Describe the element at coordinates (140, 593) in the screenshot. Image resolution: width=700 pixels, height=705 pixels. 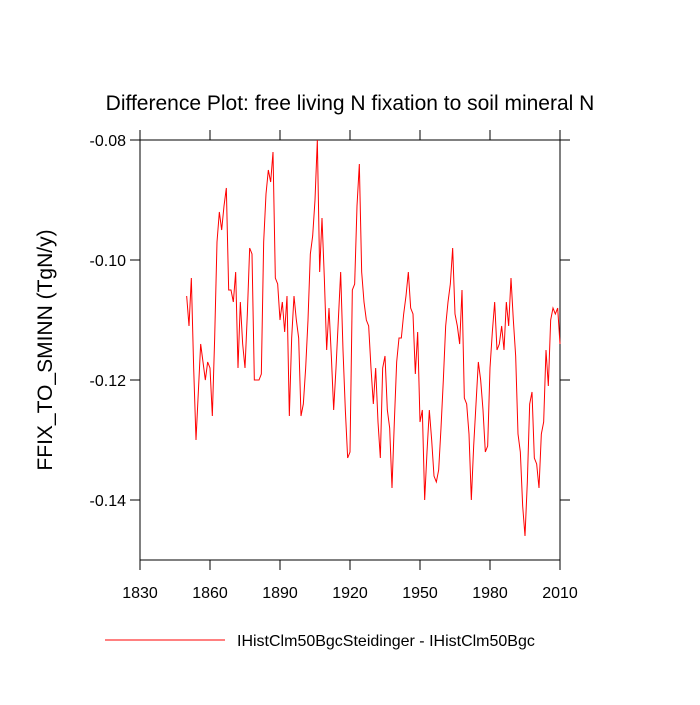
I see `x-tick-label: 1830` at that location.